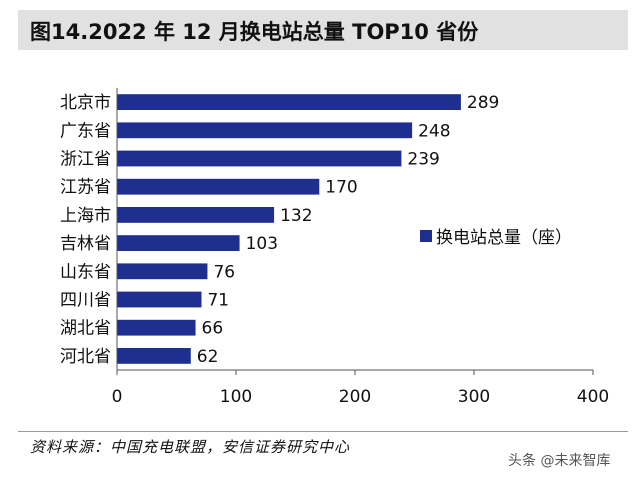 The image size is (640, 480). Describe the element at coordinates (85, 357) in the screenshot. I see `category-label: 河北省` at that location.